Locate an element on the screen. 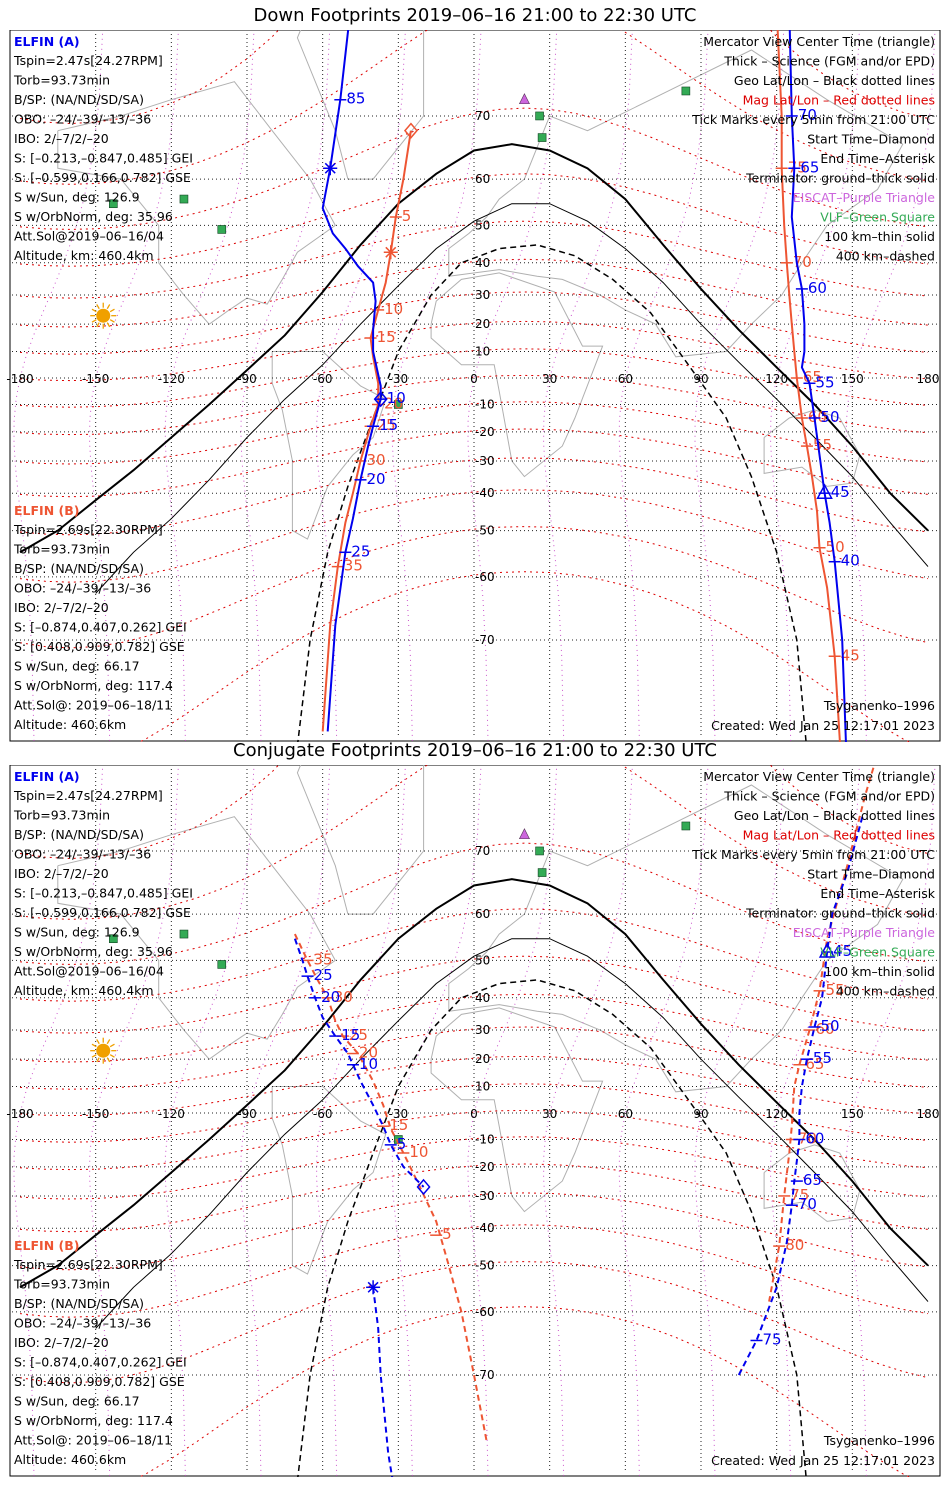 The width and height of the screenshot is (950, 1500). time-tick-label: 70 is located at coordinates (807, 115).